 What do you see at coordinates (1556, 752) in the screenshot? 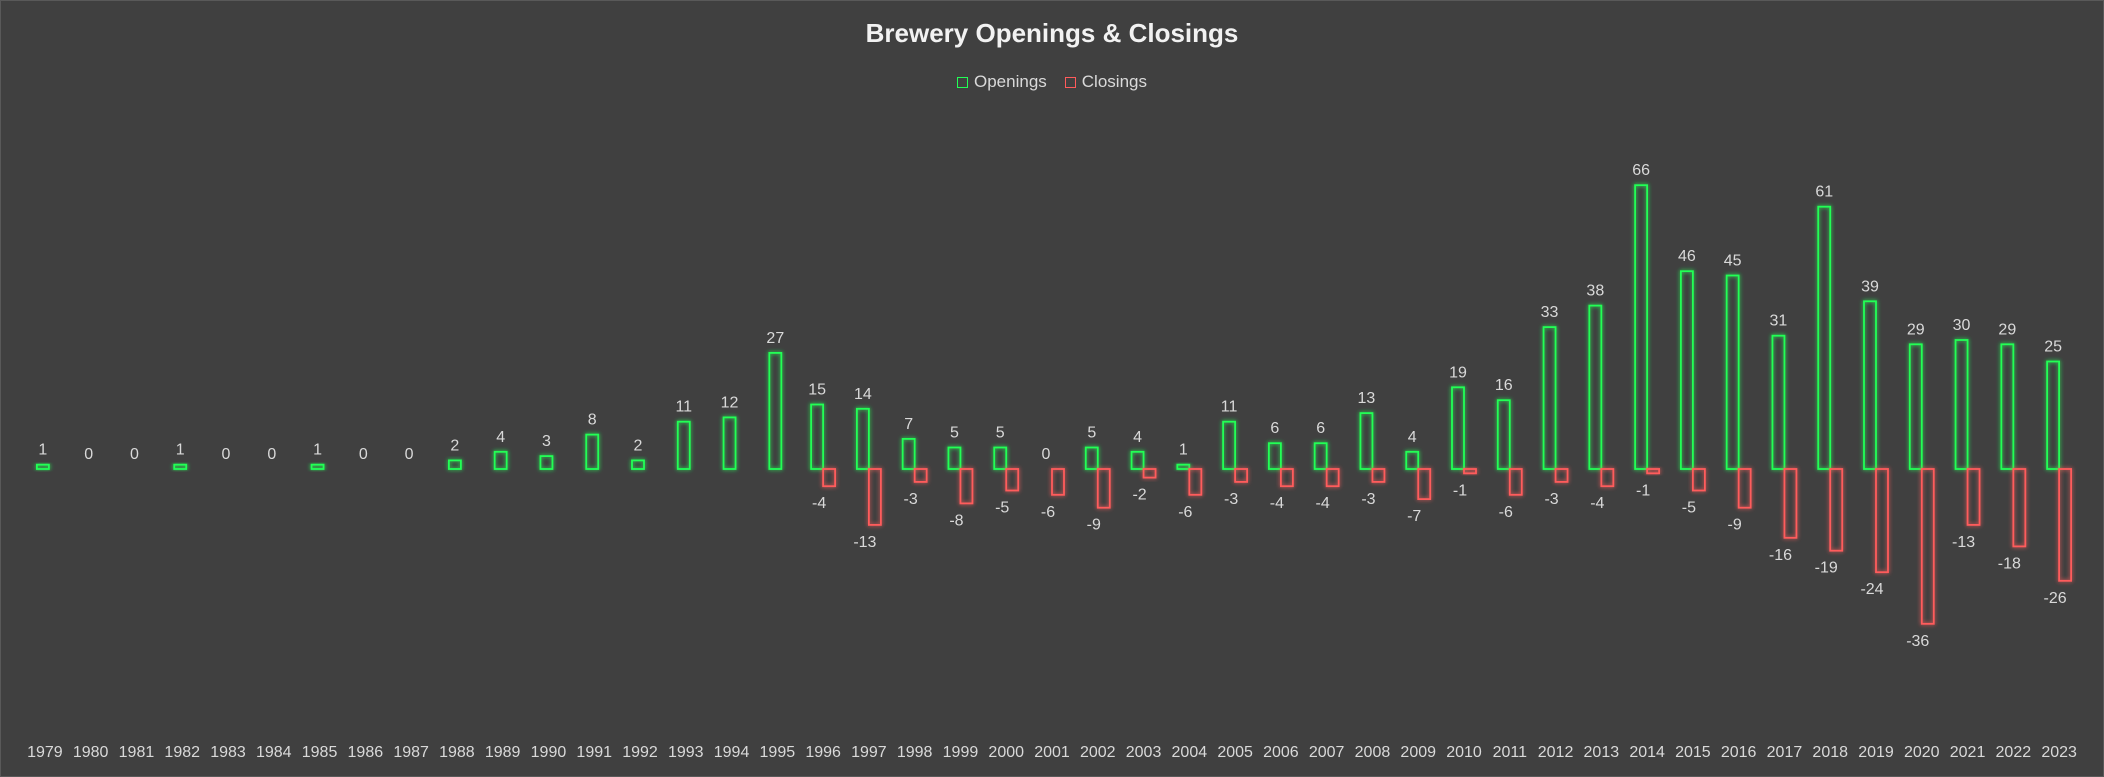
I see `x-tick-label: 2012` at bounding box center [1556, 752].